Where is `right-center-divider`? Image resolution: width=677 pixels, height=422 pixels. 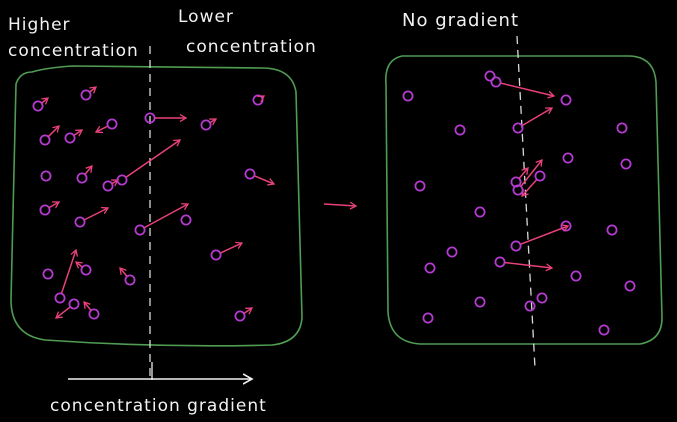 right-center-divider is located at coordinates (526, 202).